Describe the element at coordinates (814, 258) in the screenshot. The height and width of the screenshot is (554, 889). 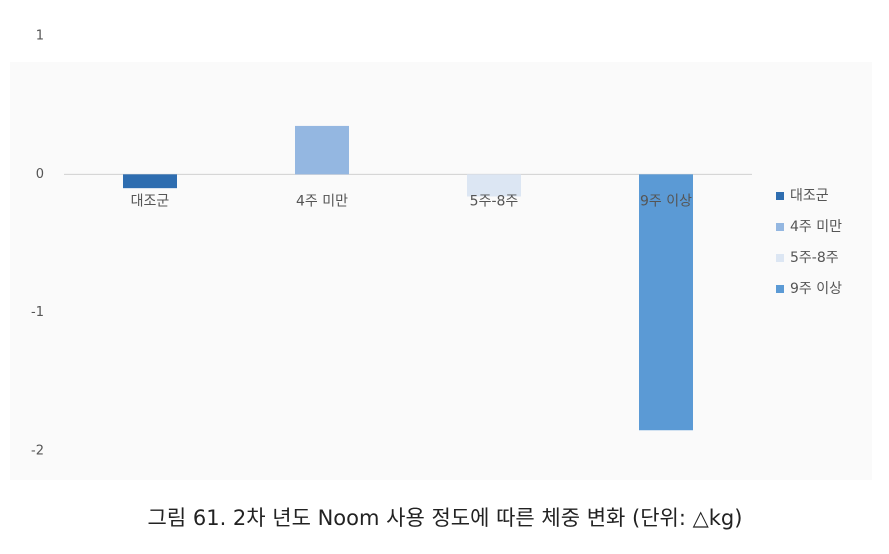
I see `legend-label: 5주-8주` at that location.